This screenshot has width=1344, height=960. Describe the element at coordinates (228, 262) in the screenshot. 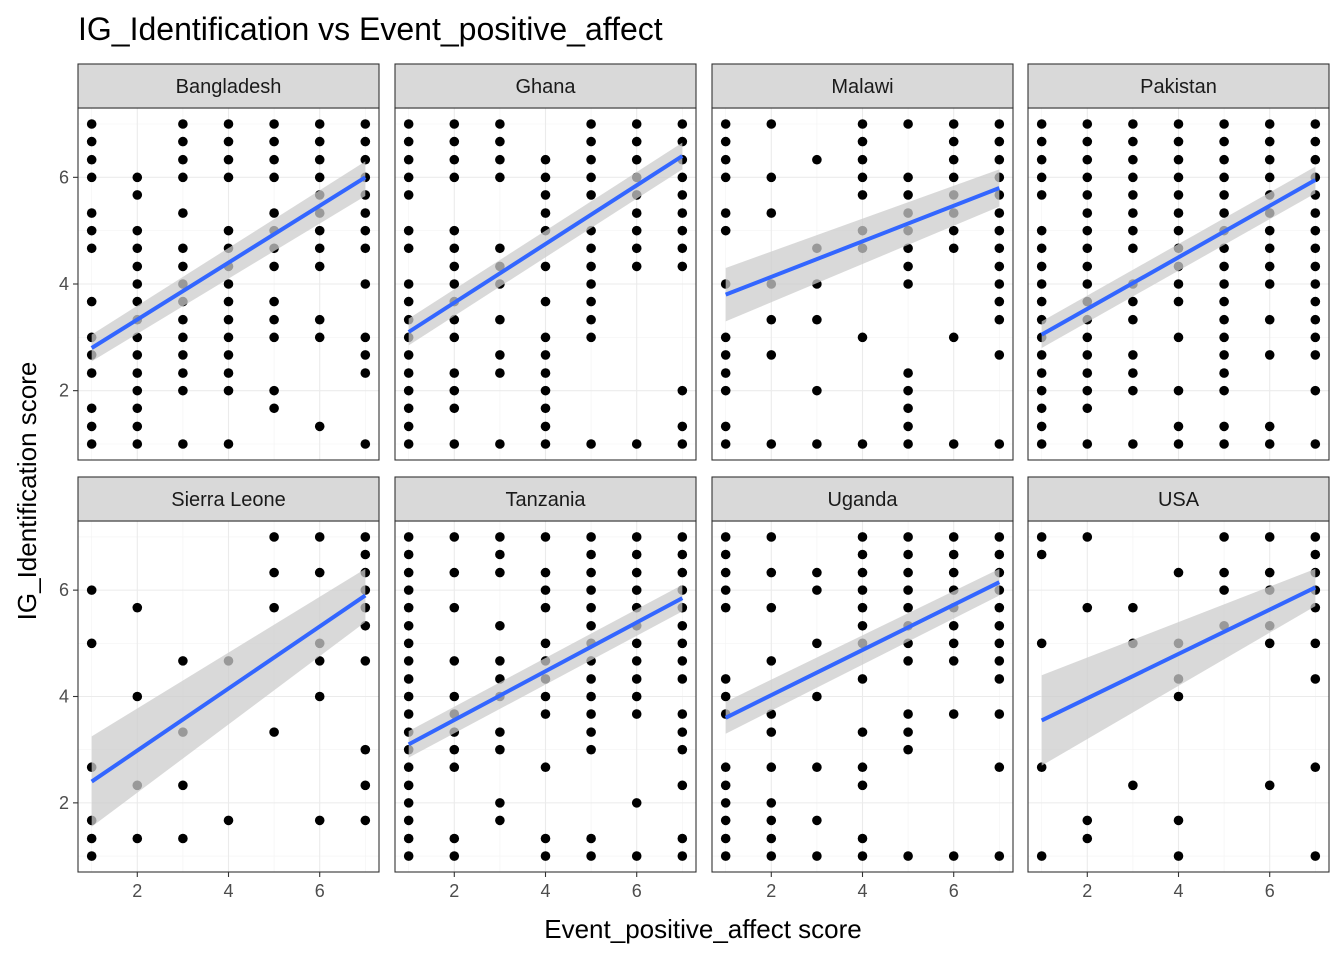

I see `regression-line` at that location.